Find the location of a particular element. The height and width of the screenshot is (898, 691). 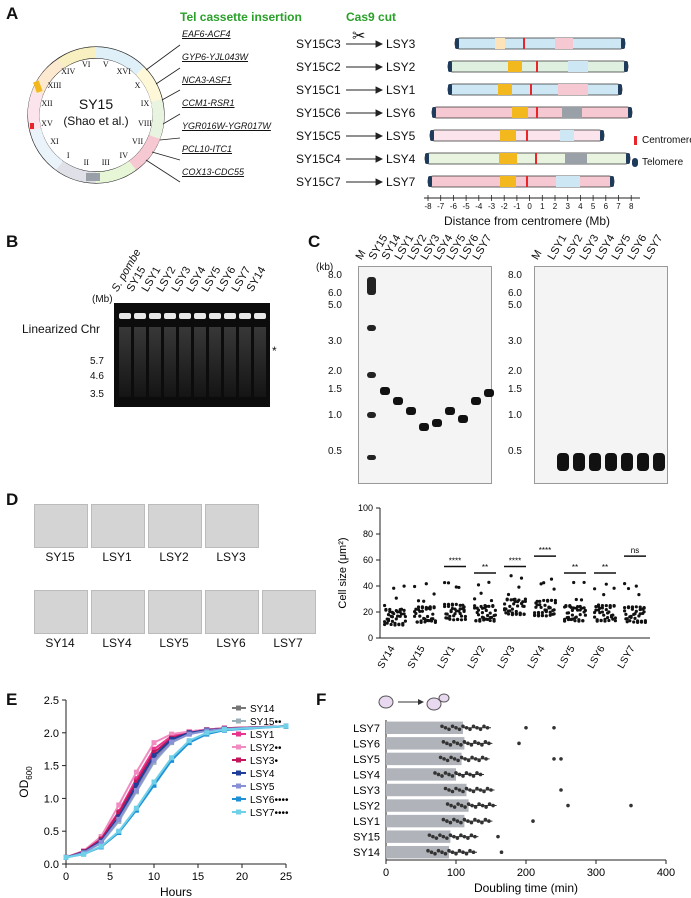

doubling-bar is located at coordinates (426, 790).